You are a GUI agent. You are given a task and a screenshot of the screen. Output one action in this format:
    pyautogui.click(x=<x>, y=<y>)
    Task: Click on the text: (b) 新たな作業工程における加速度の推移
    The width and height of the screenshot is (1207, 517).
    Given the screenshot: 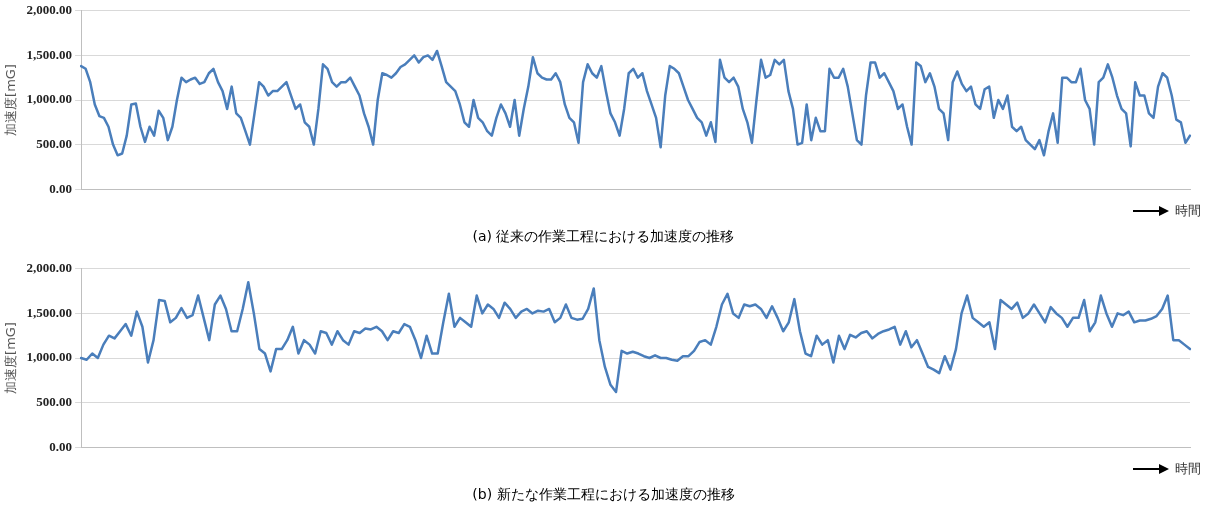 What is the action you would take?
    pyautogui.click(x=603, y=494)
    